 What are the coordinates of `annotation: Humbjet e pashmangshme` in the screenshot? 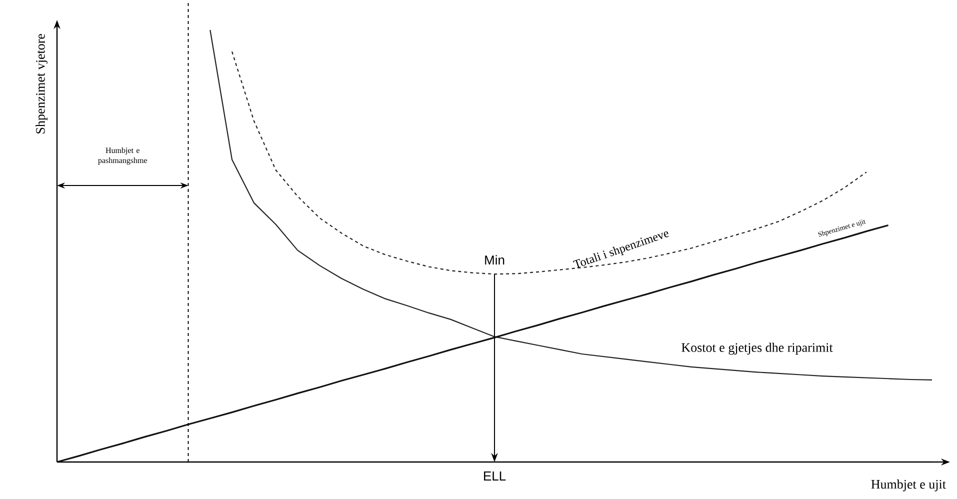 It's located at (123, 156).